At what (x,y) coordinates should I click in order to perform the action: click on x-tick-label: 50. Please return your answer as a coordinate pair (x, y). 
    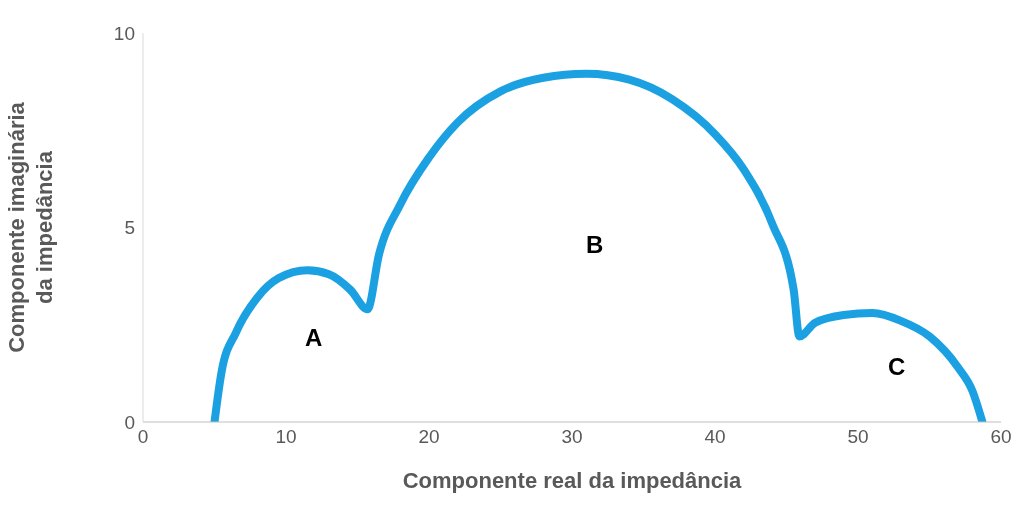
    Looking at the image, I should click on (858, 437).